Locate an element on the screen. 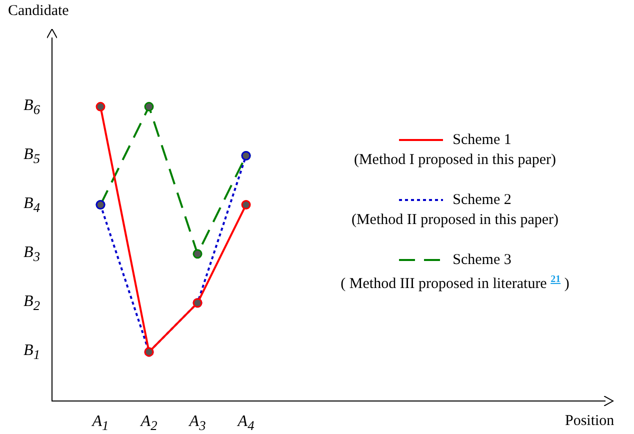  y-tick-label: B$_{2}$ is located at coordinates (31, 304).